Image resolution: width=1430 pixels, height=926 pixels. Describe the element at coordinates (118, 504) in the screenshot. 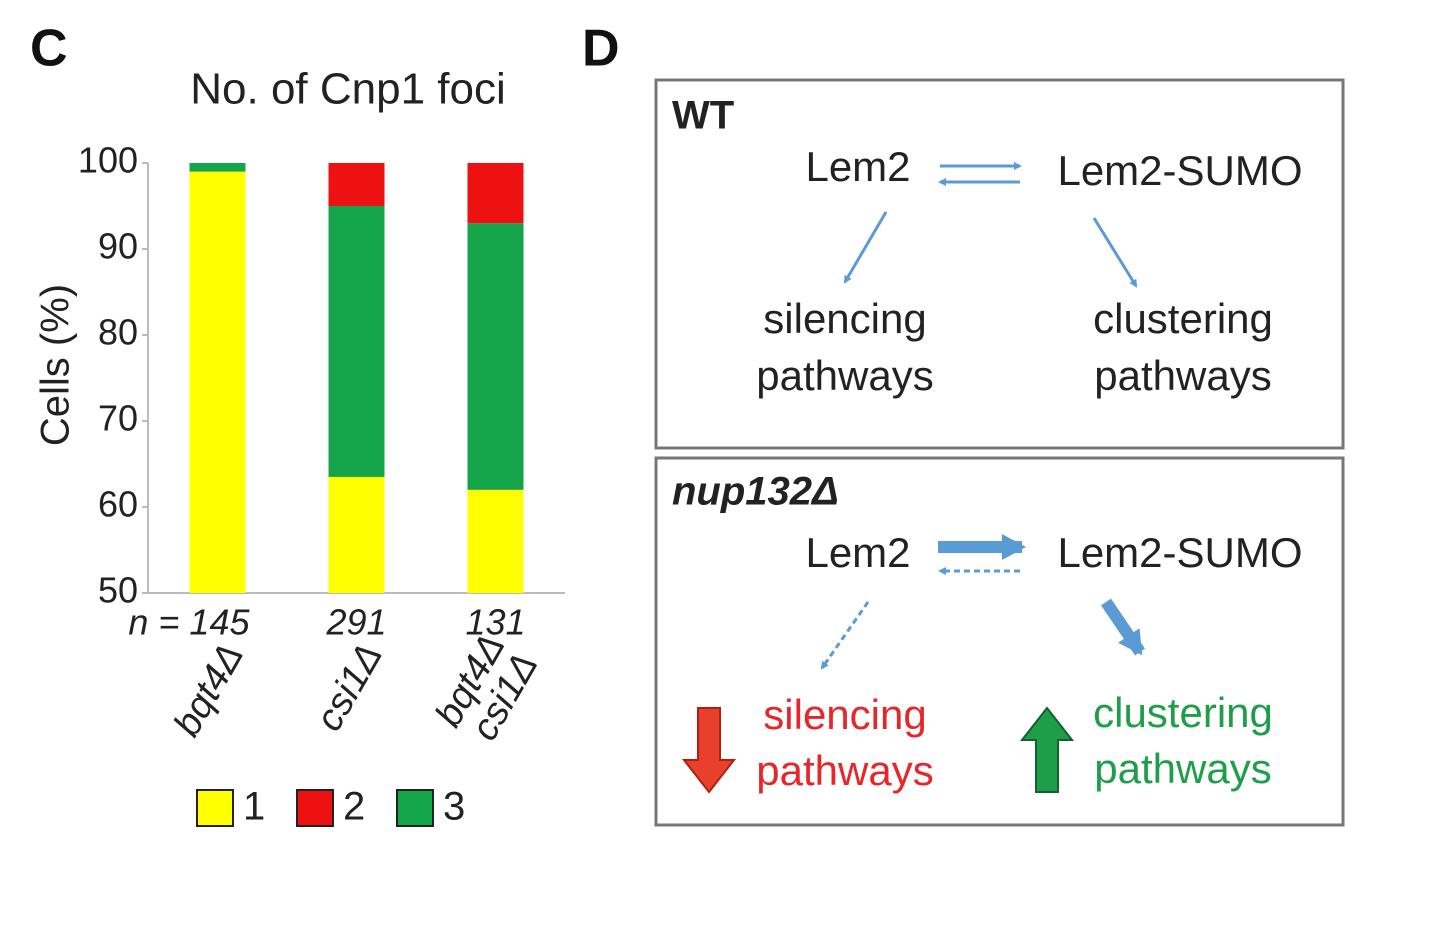

I see `y-tick-label: 60` at that location.